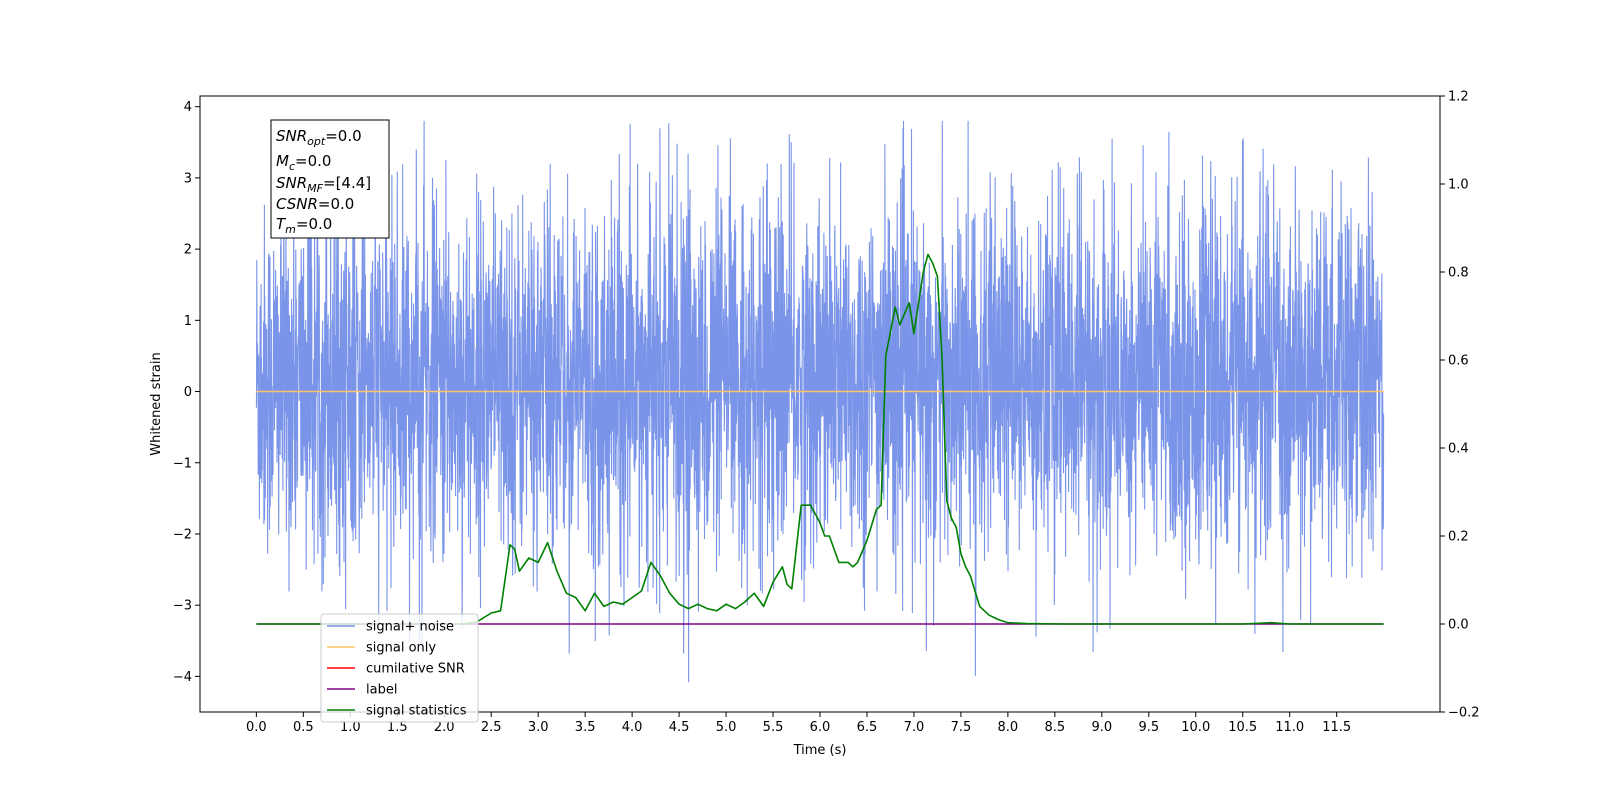 Image resolution: width=1600 pixels, height=800 pixels. What do you see at coordinates (1008, 727) in the screenshot?
I see `x-tick-label: 8.0` at bounding box center [1008, 727].